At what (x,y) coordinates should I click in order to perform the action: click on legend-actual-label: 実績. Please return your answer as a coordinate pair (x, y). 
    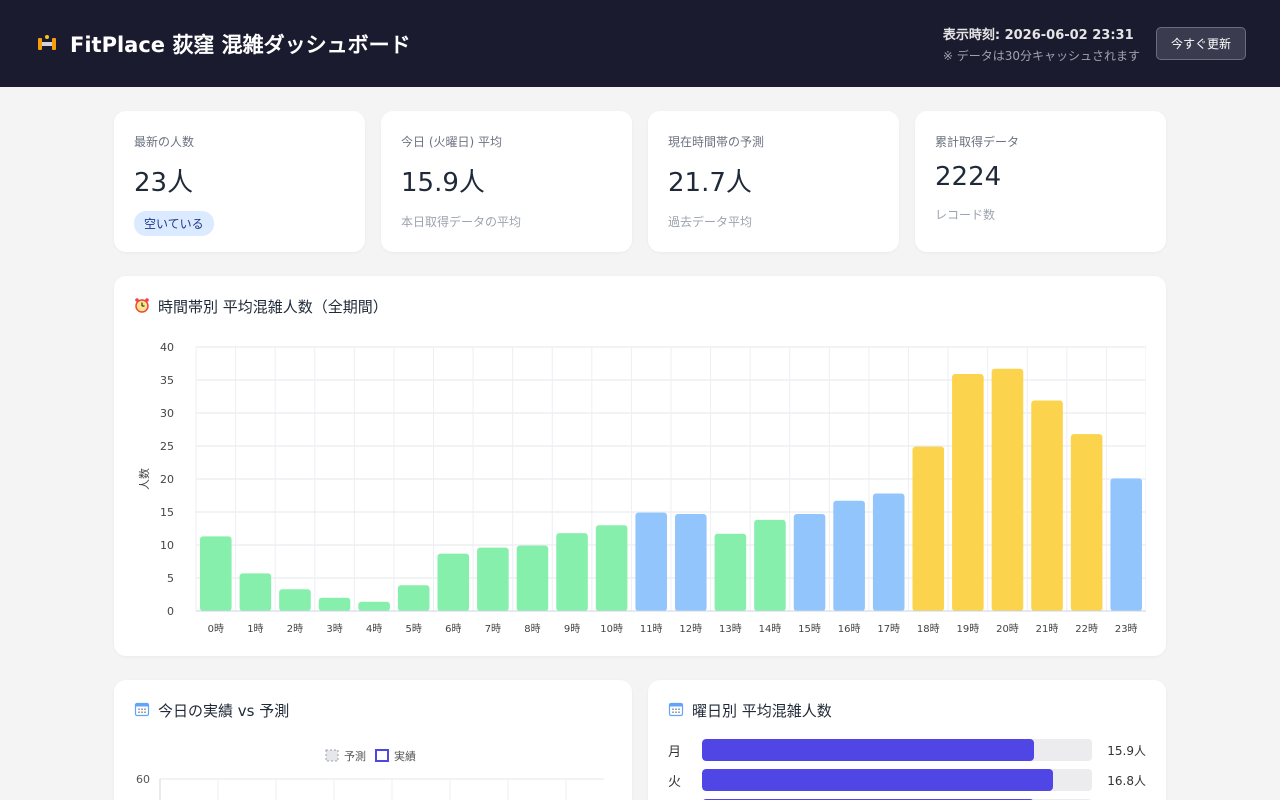
    Looking at the image, I should click on (405, 756).